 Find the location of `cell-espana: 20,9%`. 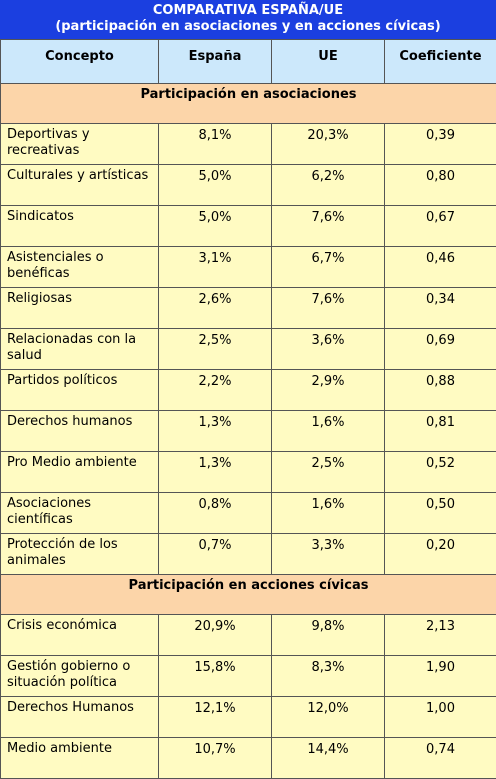

cell-espana: 20,9% is located at coordinates (215, 635).